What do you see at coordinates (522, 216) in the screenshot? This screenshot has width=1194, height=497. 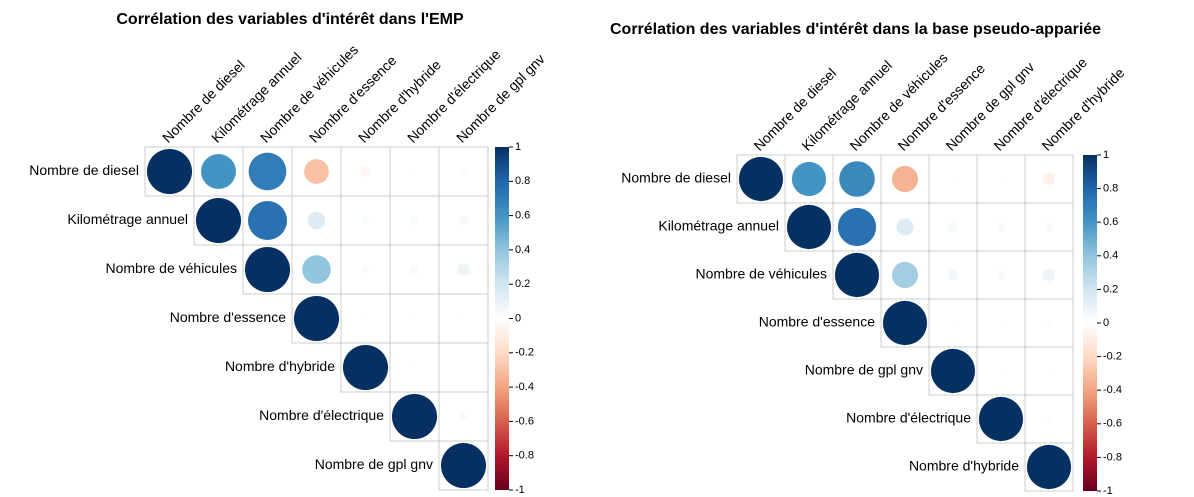 I see `color-bar-label: 0.6` at bounding box center [522, 216].